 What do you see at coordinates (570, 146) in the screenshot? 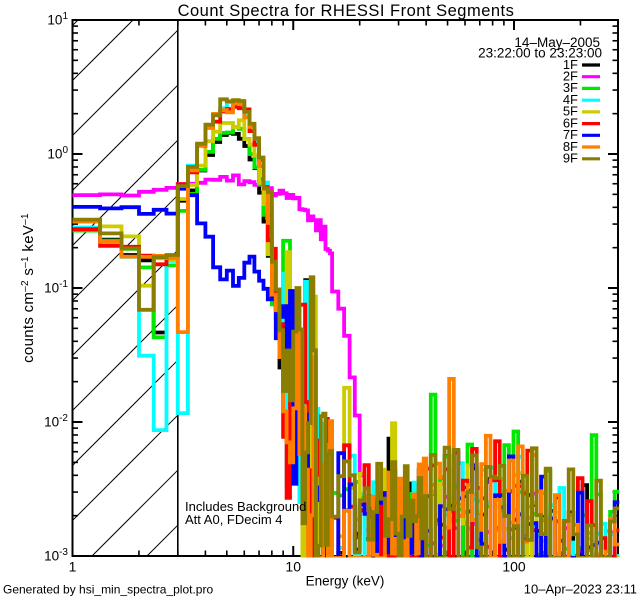
I see `svg-text: 8F` at bounding box center [570, 146].